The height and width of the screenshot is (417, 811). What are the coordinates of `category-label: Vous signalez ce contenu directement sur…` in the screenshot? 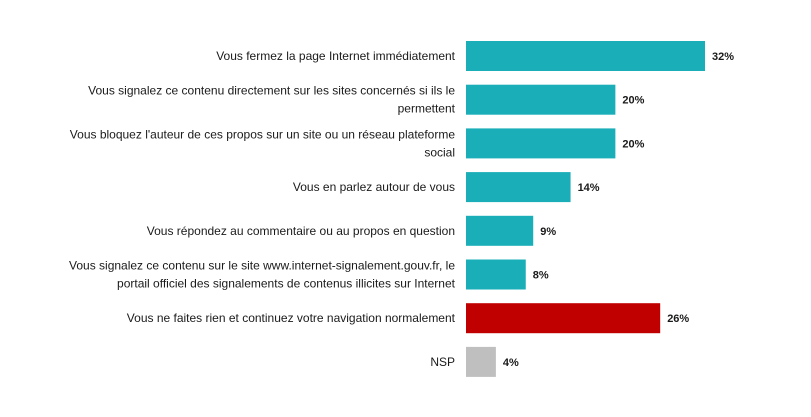 It's located at (272, 100).